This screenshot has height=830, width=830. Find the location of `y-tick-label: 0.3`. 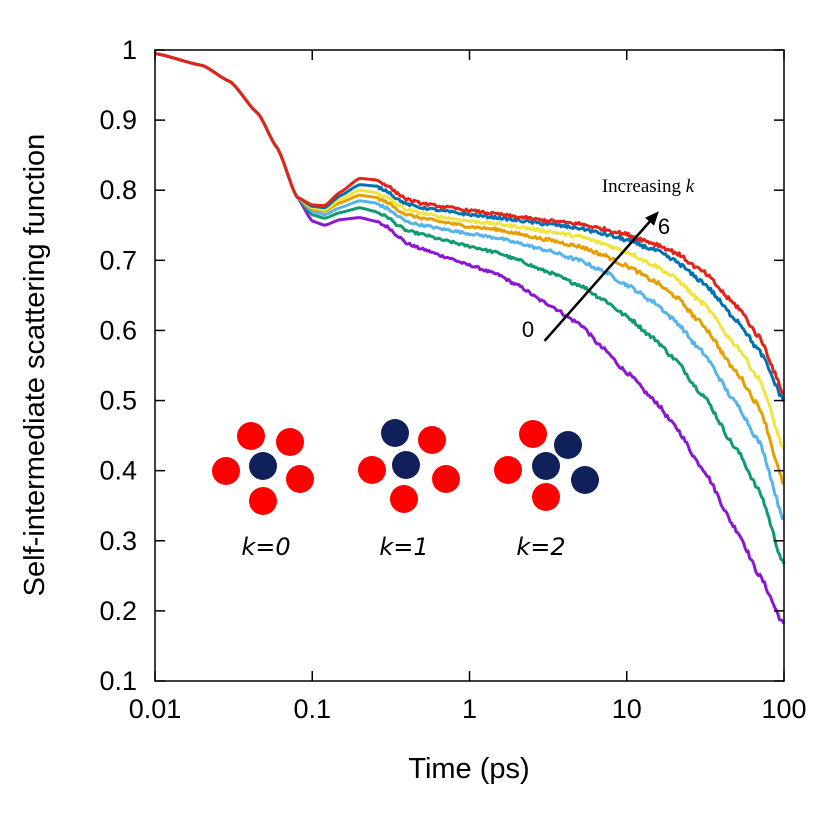

y-tick-label: 0.3 is located at coordinates (118, 541).